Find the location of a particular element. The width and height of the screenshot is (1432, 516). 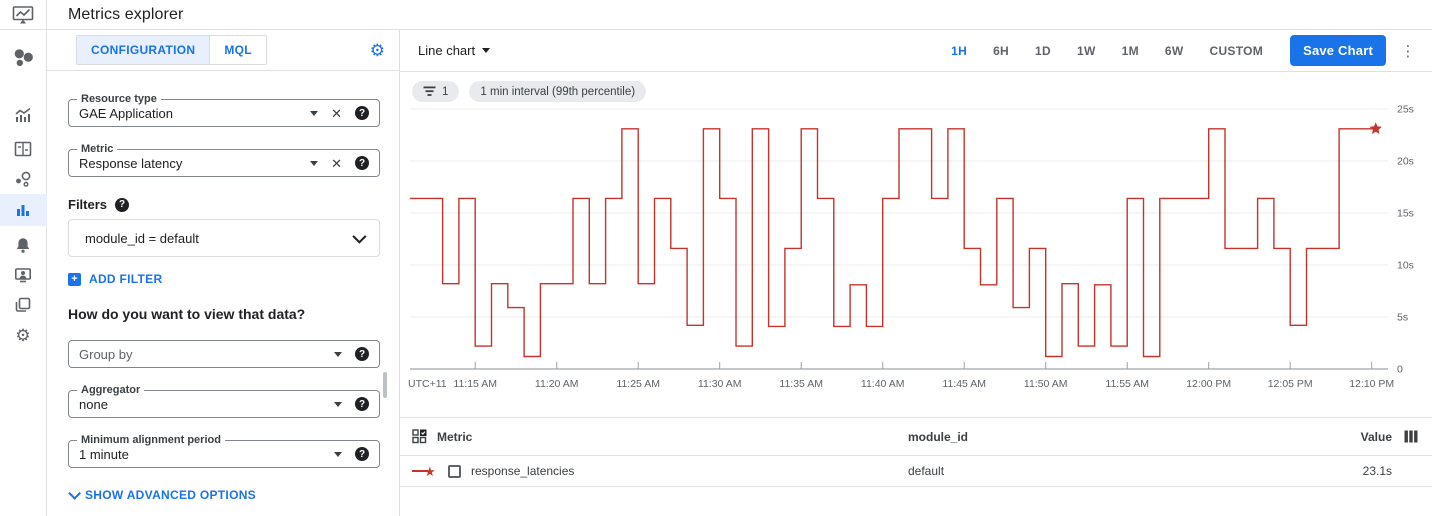

config-scrollbar-thumb is located at coordinates (385, 385).